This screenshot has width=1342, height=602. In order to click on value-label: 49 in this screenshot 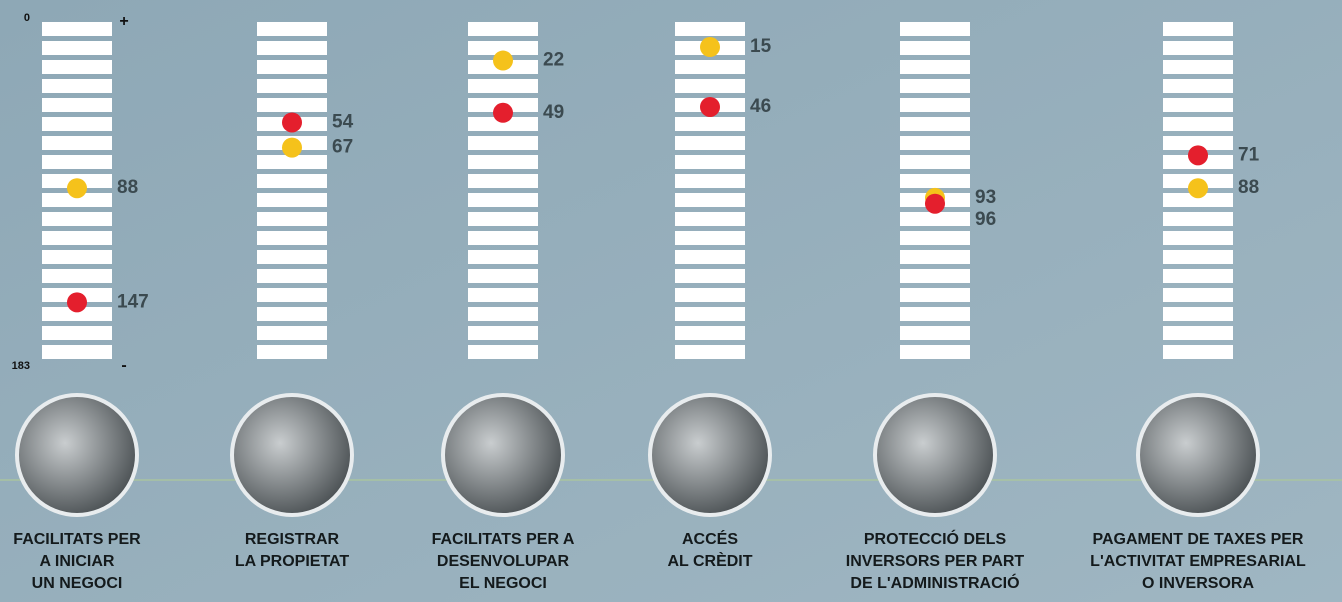, I will do `click(553, 112)`.